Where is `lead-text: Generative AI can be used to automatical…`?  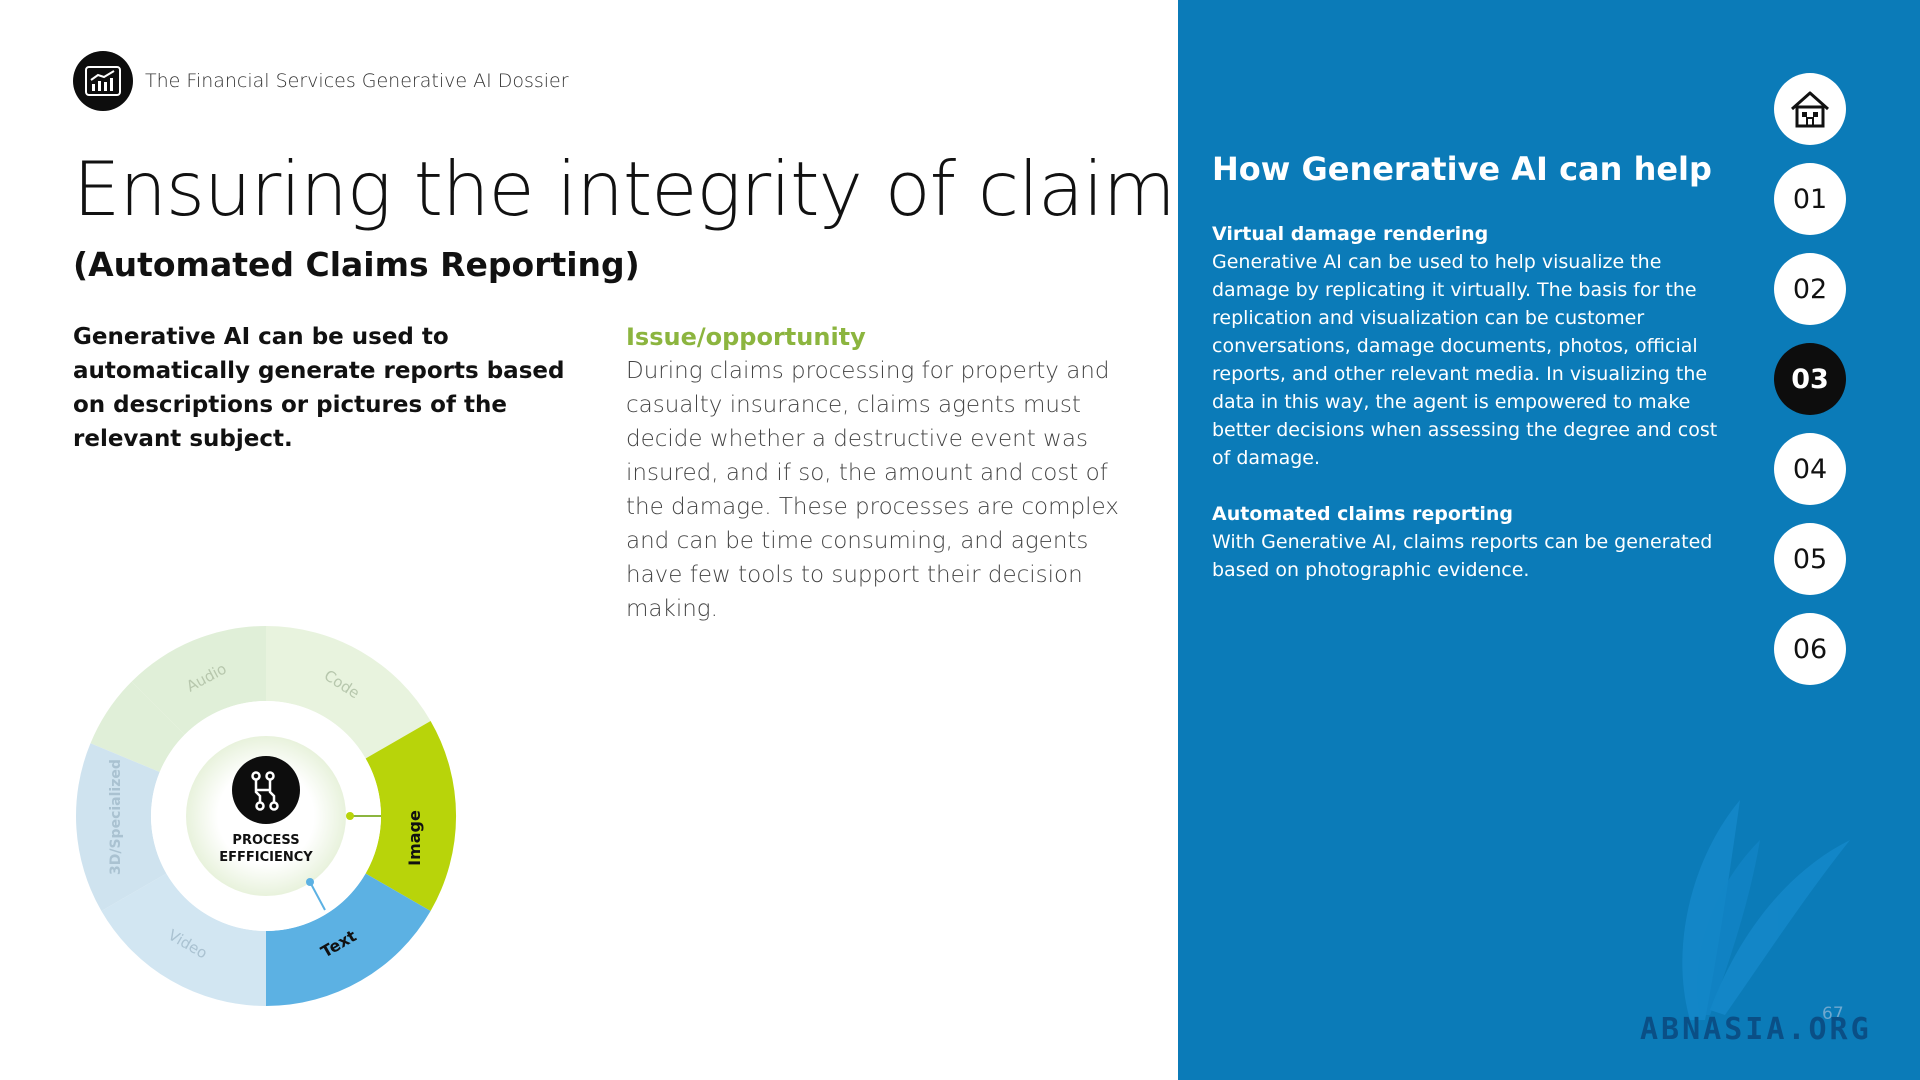
lead-text: Generative AI can be used to automatical… is located at coordinates (319, 388).